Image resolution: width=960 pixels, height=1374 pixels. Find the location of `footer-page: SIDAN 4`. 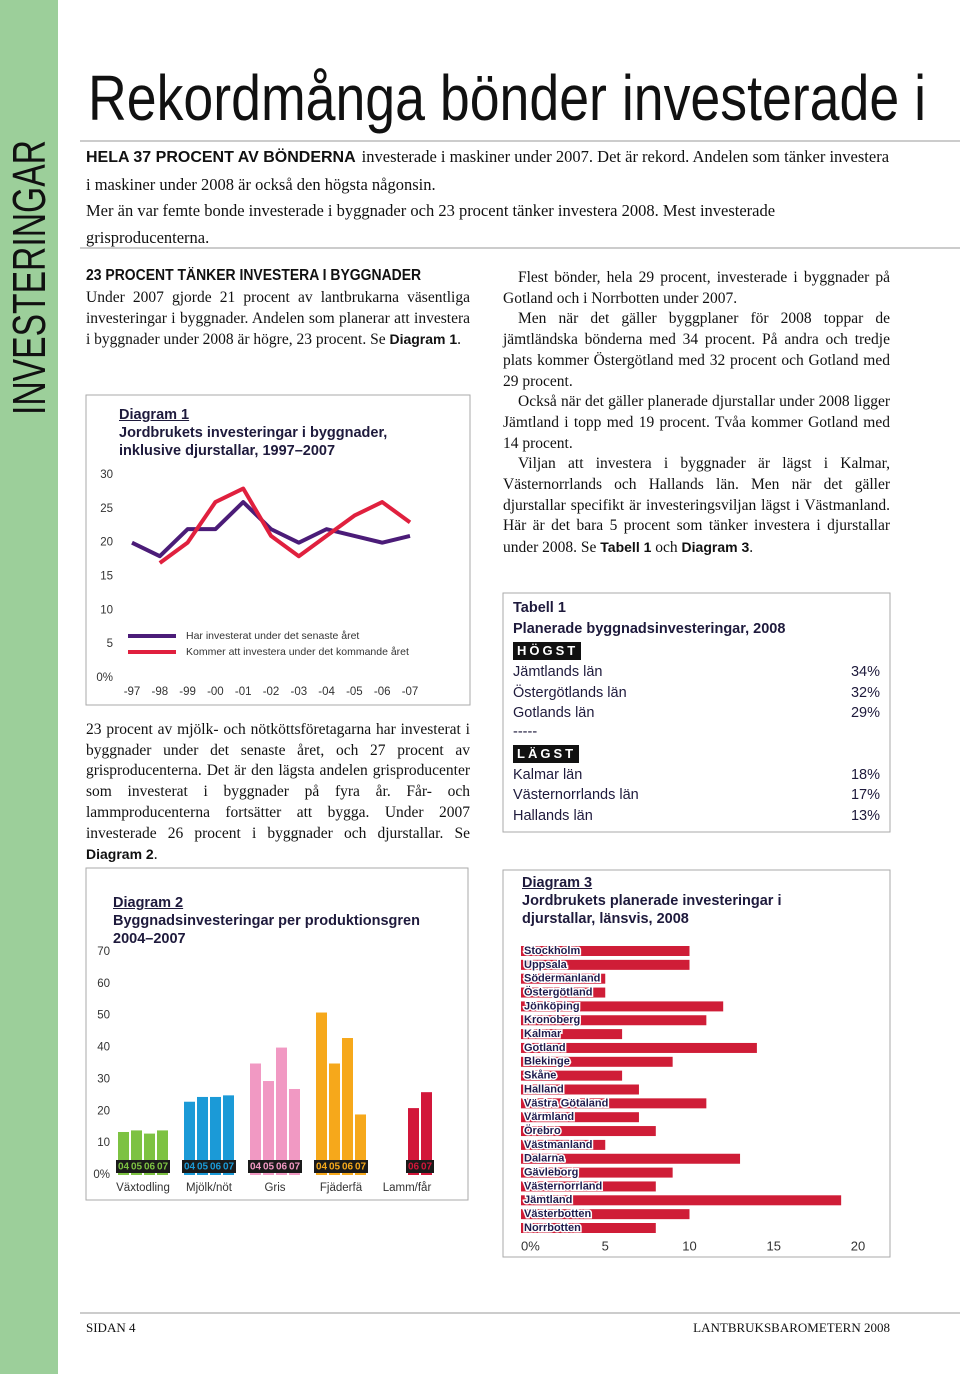

footer-page: SIDAN 4 is located at coordinates (111, 1327).